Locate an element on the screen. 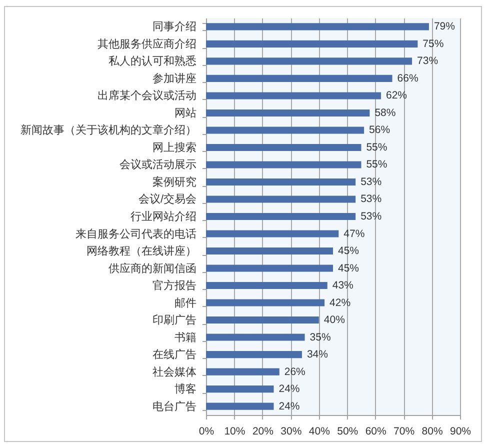  x-tick-label: 70% is located at coordinates (404, 432).